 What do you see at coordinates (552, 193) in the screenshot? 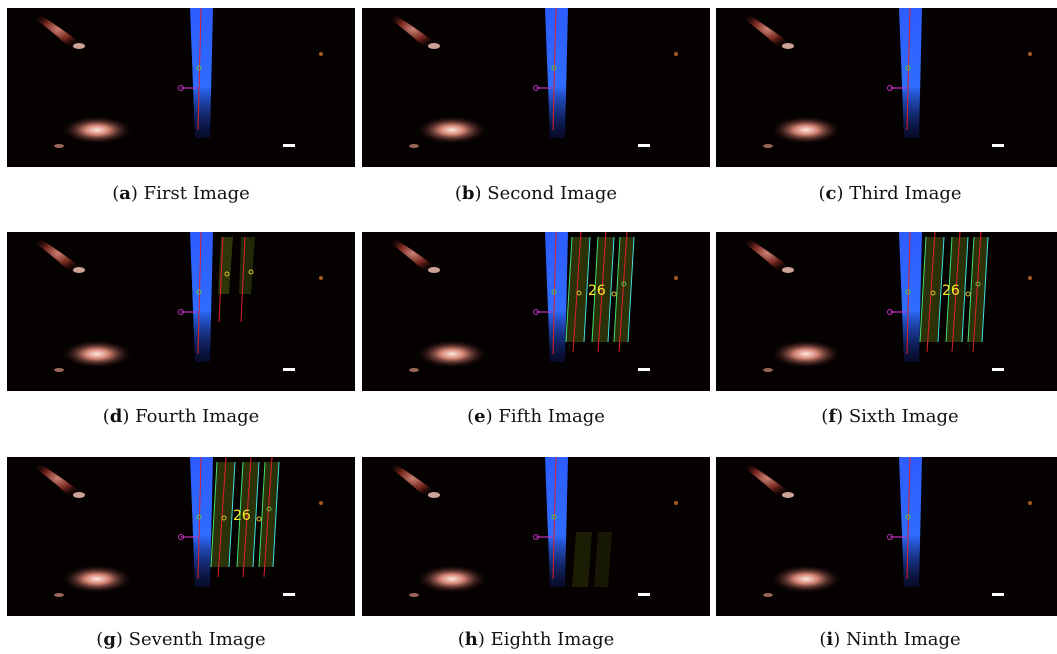
I see `caption-title: Second Image` at bounding box center [552, 193].